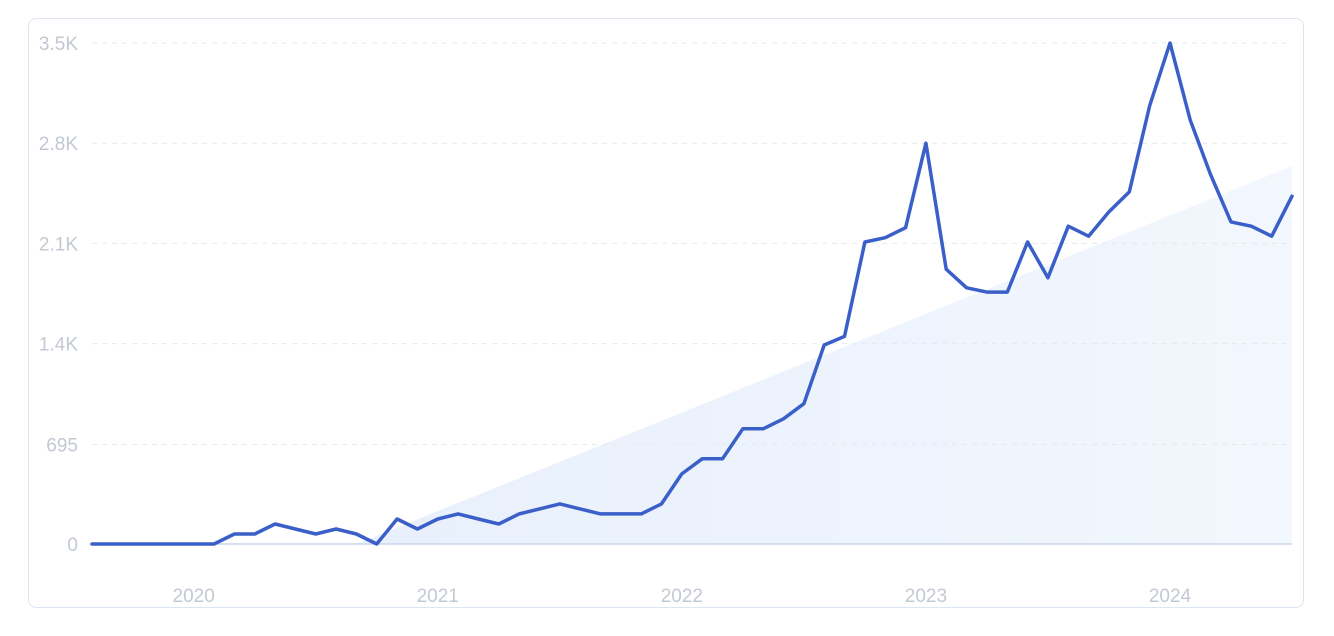 The image size is (1334, 636). Describe the element at coordinates (58, 244) in the screenshot. I see `y-tick-label: 2.1K` at that location.